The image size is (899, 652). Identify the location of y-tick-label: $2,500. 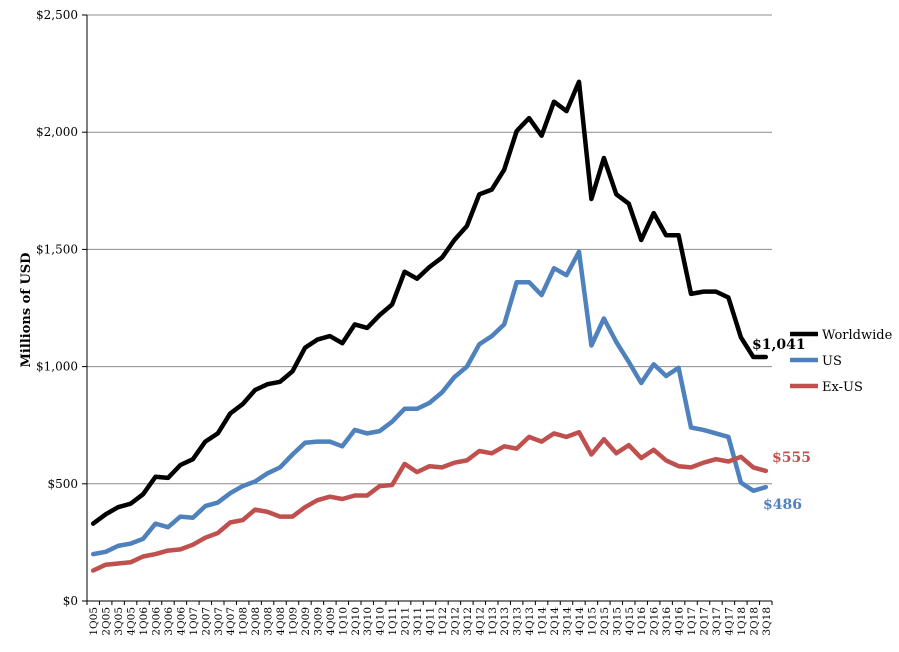
(57, 15).